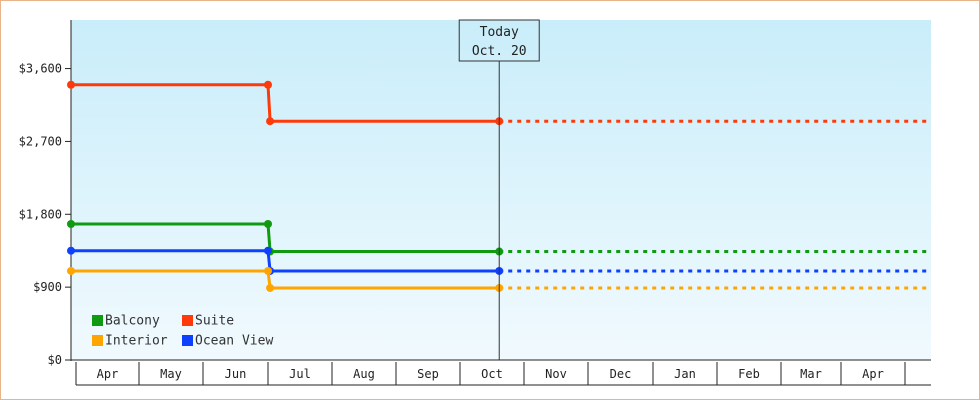  I want to click on legend-item-interior: Interior, so click(130, 341).